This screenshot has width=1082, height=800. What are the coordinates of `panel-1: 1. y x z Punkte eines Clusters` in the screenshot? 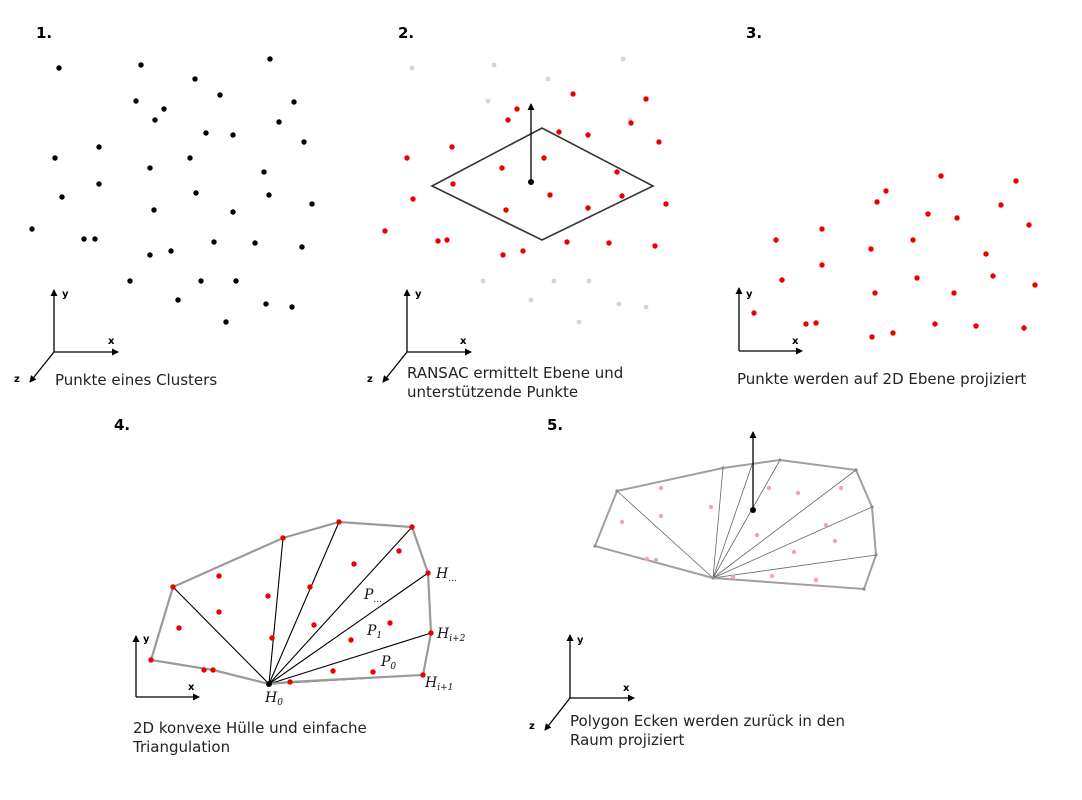 It's located at (164, 206).